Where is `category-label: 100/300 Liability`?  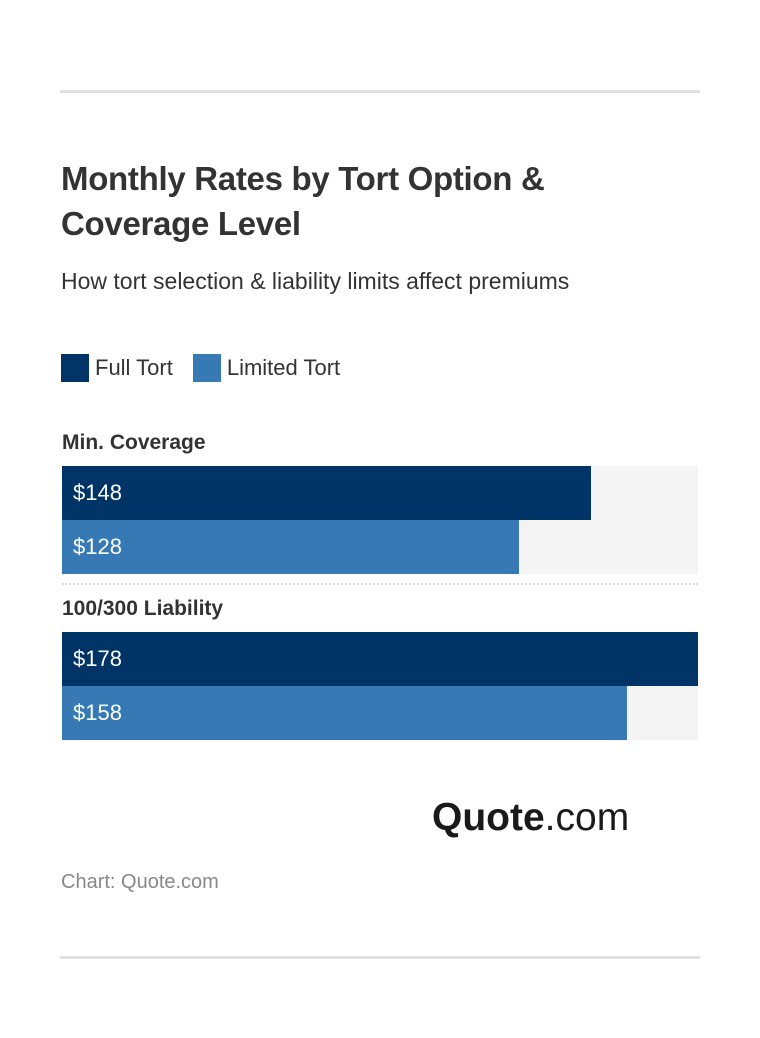
category-label: 100/300 Liability is located at coordinates (143, 608).